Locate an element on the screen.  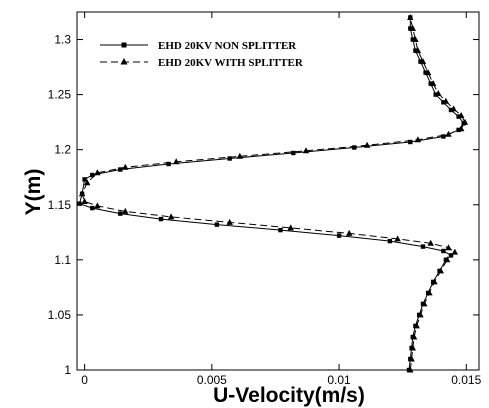
x-tick-label: 0 is located at coordinates (84, 380).